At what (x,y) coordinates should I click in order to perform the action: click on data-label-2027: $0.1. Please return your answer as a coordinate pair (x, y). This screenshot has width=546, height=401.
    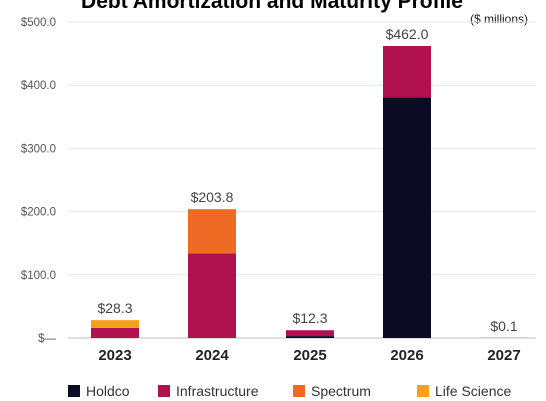
    Looking at the image, I should click on (503, 326).